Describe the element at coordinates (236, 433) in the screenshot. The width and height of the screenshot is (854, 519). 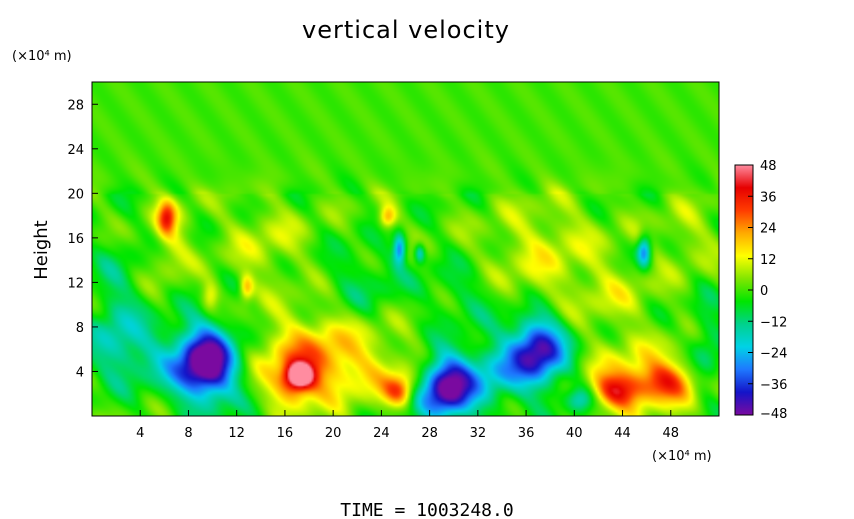
I see `x-tick-label: 12` at that location.